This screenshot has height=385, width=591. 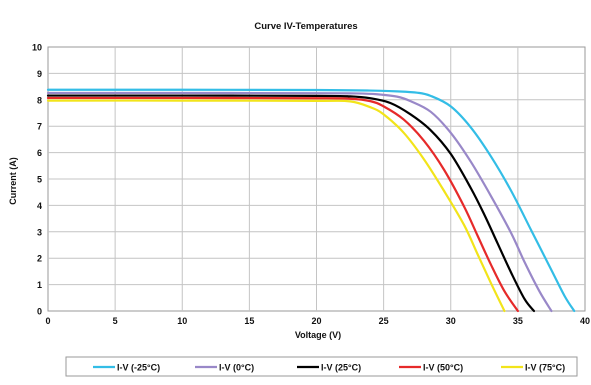 What do you see at coordinates (518, 321) in the screenshot?
I see `x-tick-label: 35` at bounding box center [518, 321].